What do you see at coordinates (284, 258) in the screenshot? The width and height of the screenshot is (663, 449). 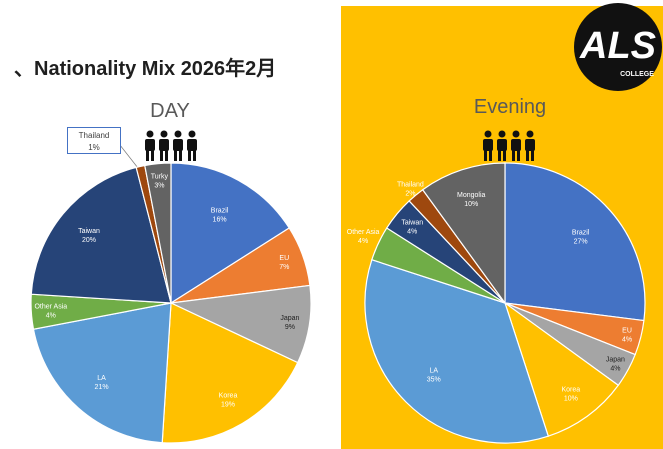 I see `day-slice-label-eu: EU` at bounding box center [284, 258].